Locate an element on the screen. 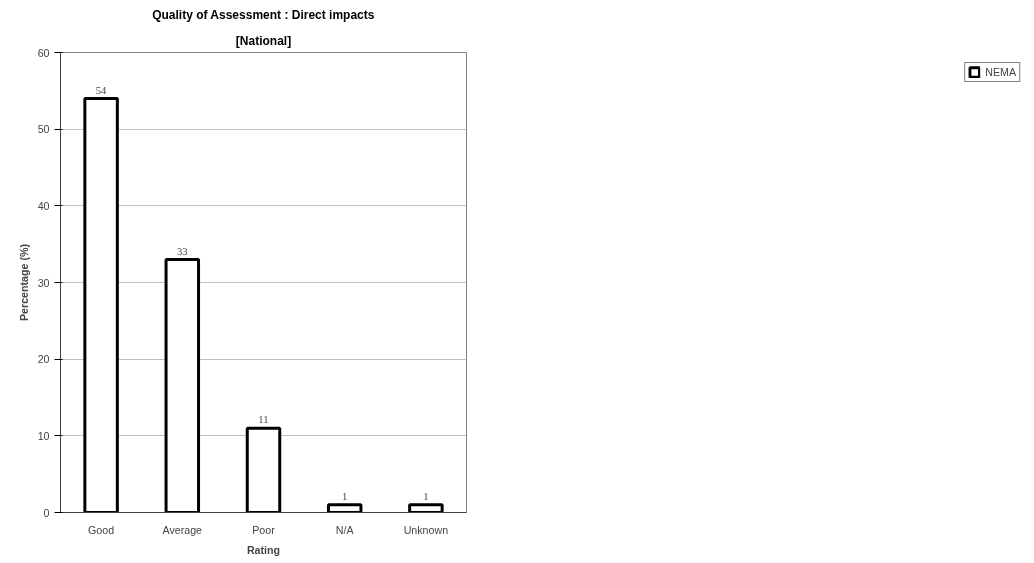 The height and width of the screenshot is (563, 1034). y-tick-label: 50 is located at coordinates (43, 129).